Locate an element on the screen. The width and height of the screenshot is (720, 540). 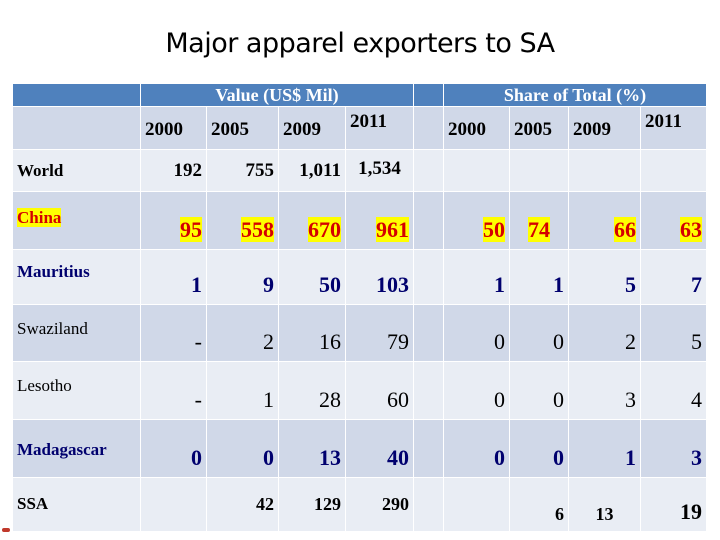
cell-value: 558 is located at coordinates (242, 220).